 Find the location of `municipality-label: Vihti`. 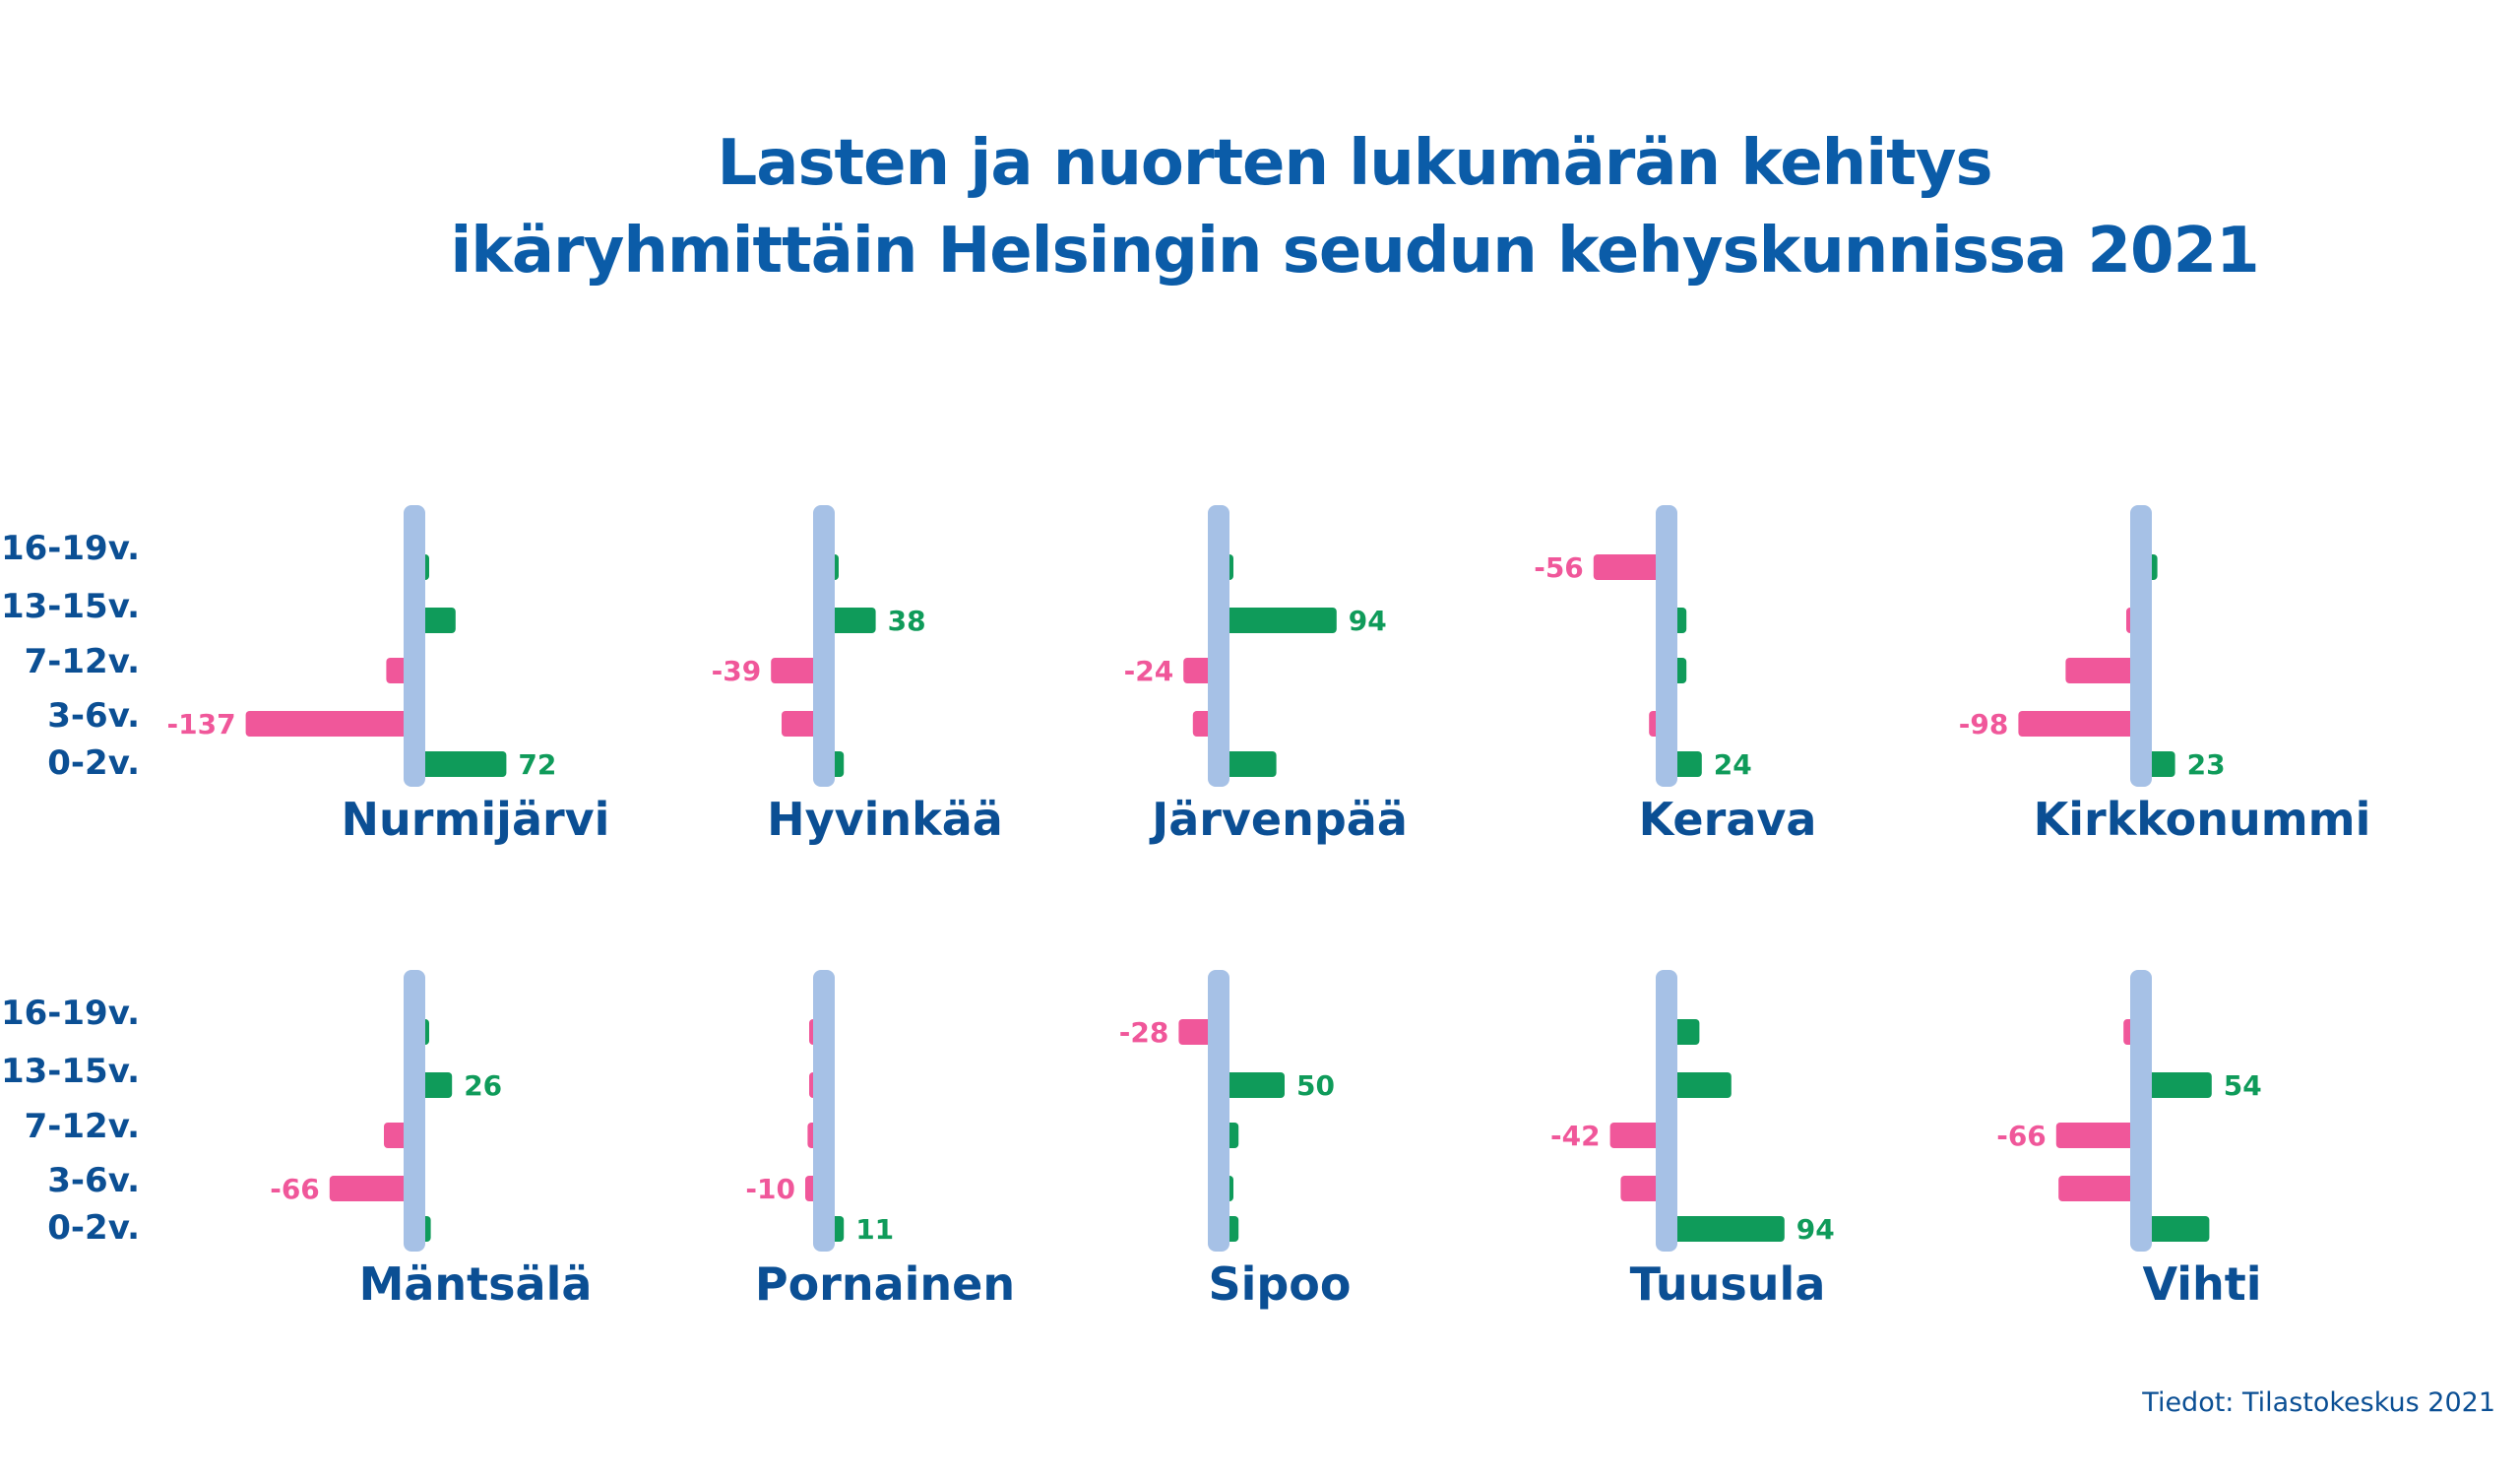

municipality-label: Vihti is located at coordinates (2201, 1284).